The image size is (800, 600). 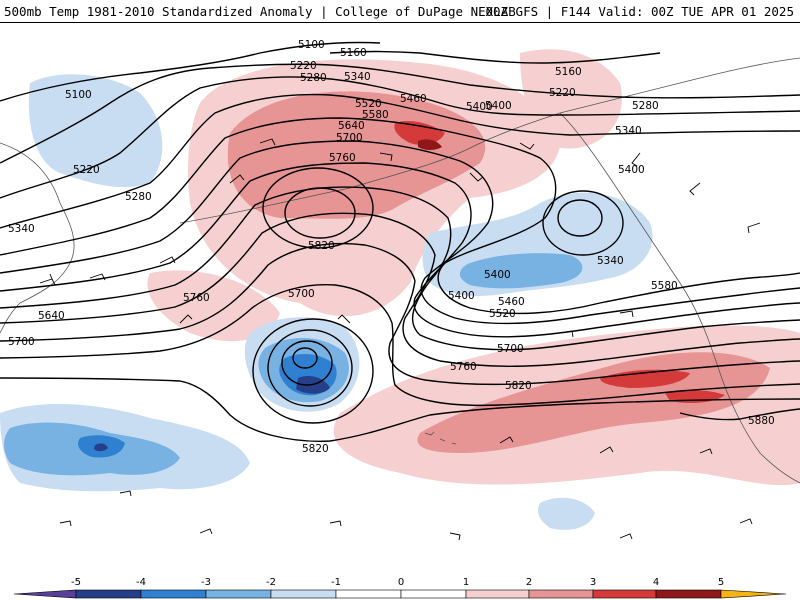 I want to click on contour-label: 5880, so click(x=761, y=421).